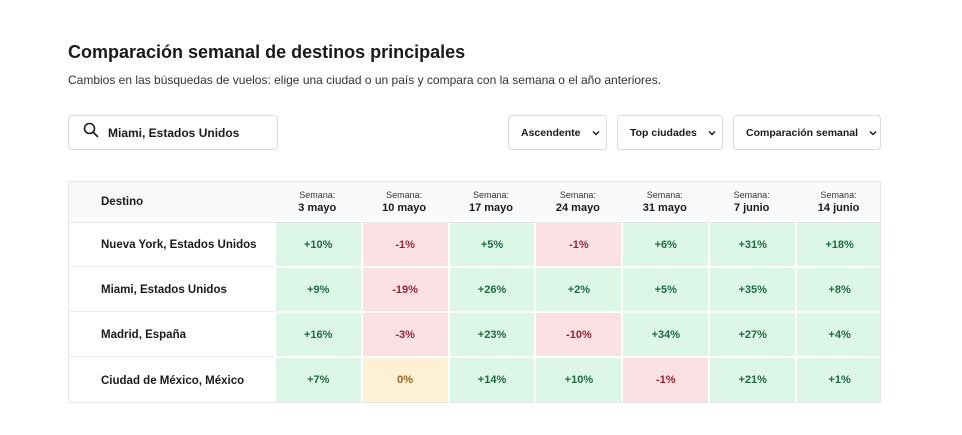  Describe the element at coordinates (578, 335) in the screenshot. I see `change-cell: -10%` at that location.